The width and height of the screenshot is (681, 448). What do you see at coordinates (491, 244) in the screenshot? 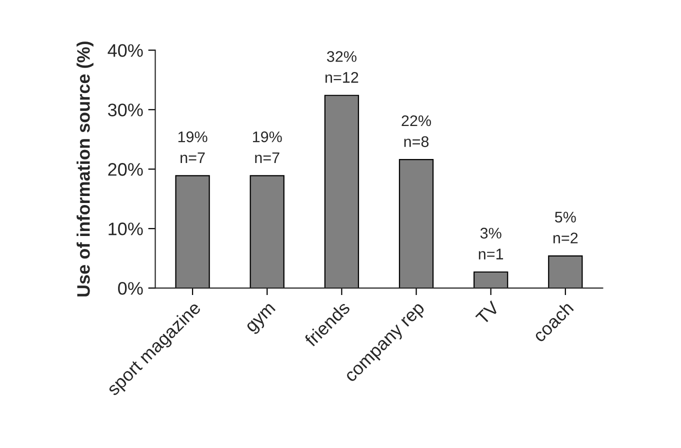
I see `data-label: 3% n=1` at bounding box center [491, 244].